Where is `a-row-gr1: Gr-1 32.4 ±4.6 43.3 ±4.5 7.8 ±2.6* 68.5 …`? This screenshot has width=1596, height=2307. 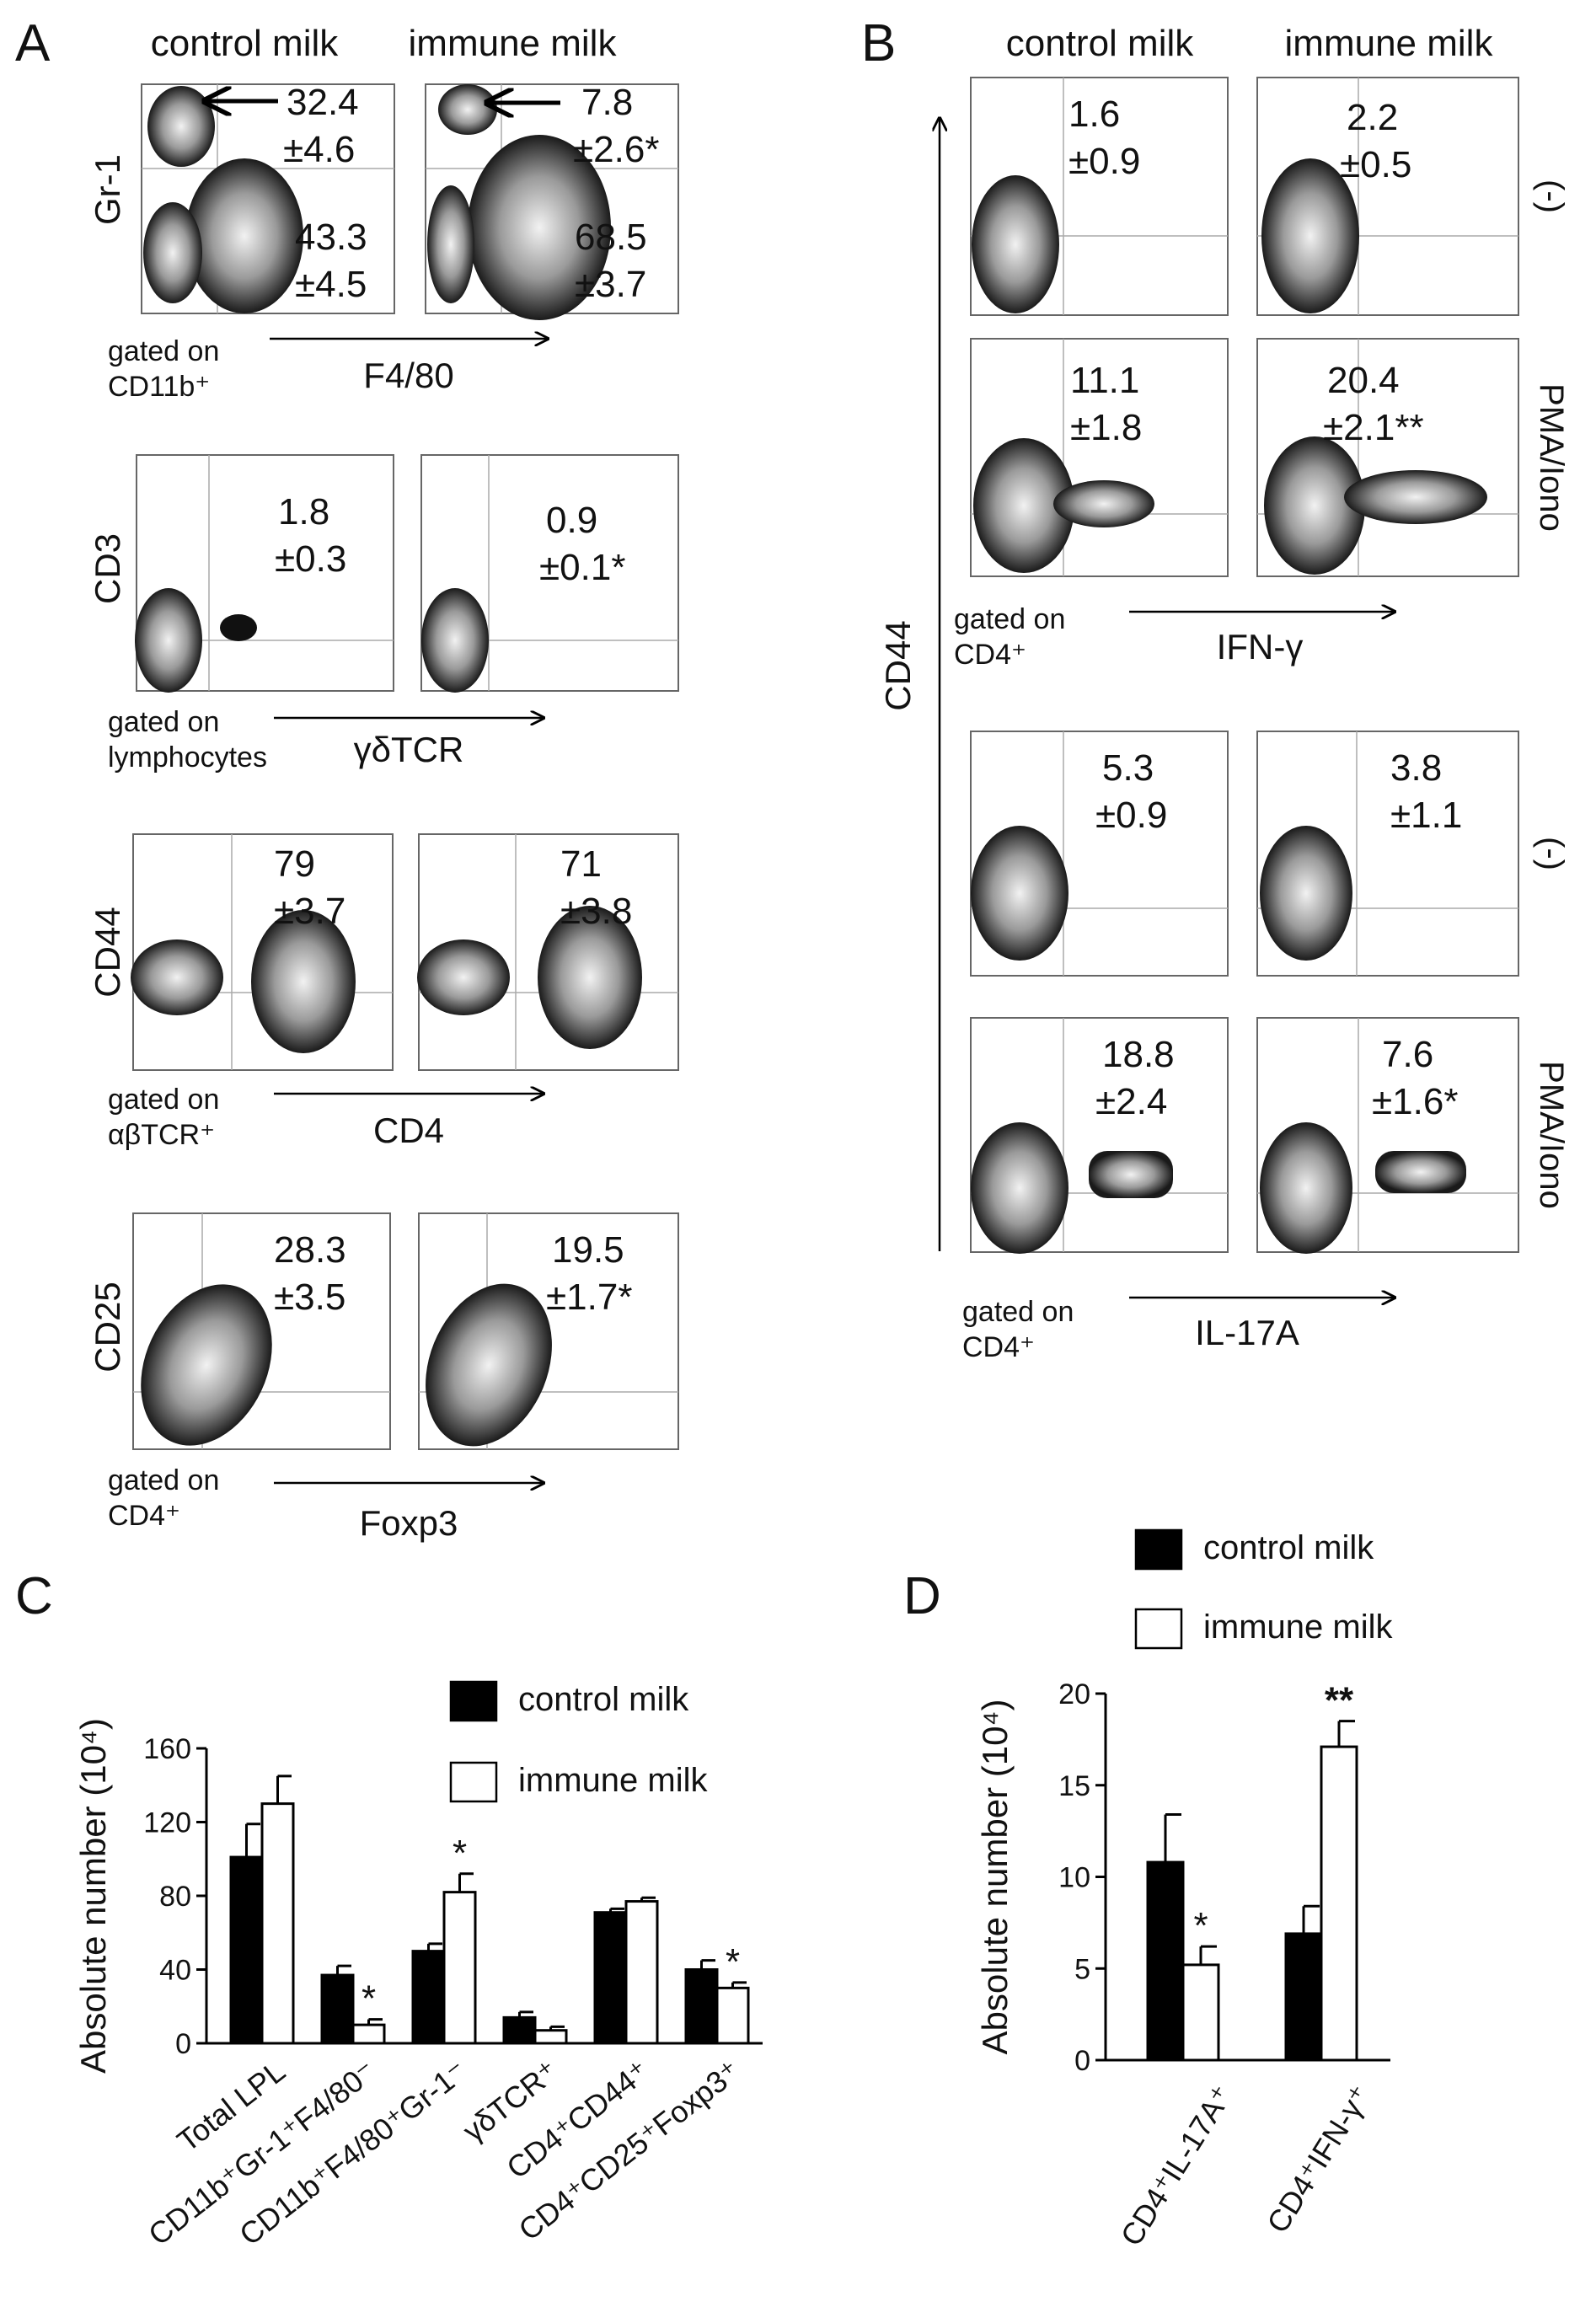
a-row-gr1: Gr-1 32.4 ±4.6 43.3 ±4.5 7.8 ±2.6* 68.5 … is located at coordinates (384, 242).